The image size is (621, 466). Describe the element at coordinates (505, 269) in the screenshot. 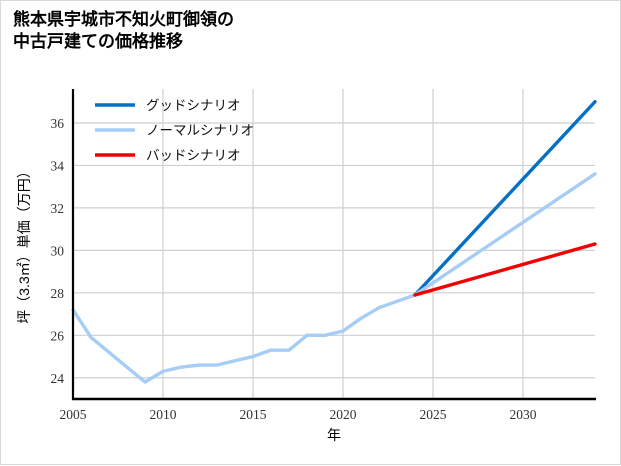

I see `series-line-bad` at that location.